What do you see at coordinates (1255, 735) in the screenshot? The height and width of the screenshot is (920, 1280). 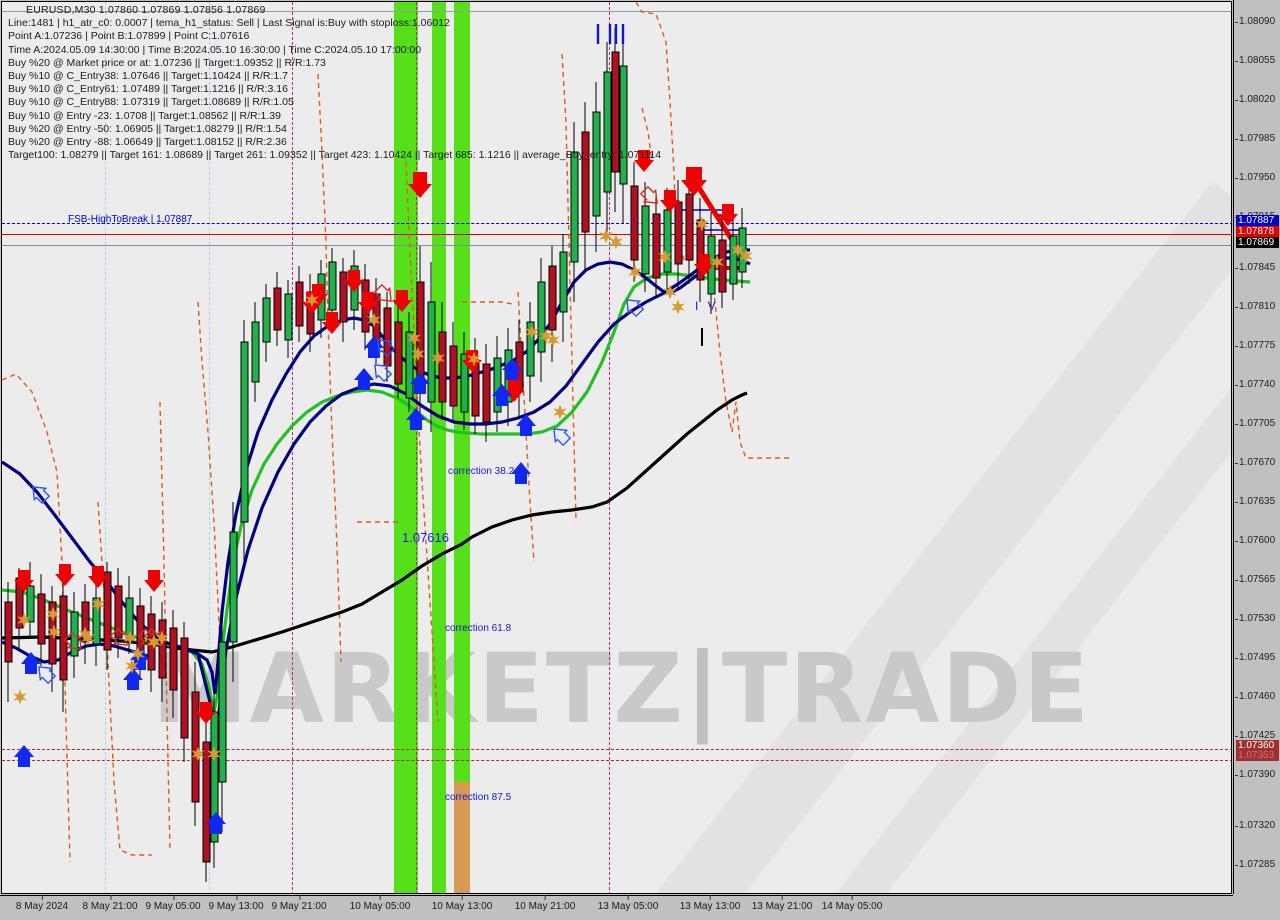 I see `price-tick-18: 1.07425` at bounding box center [1255, 735].